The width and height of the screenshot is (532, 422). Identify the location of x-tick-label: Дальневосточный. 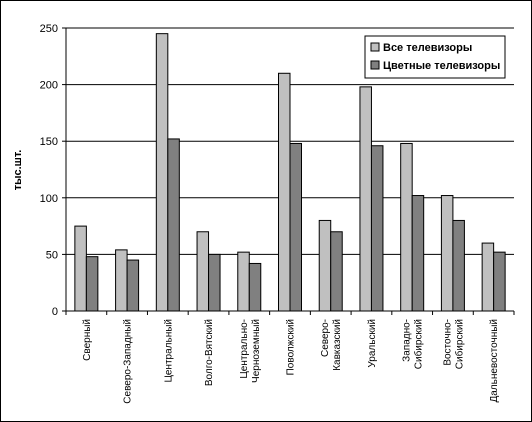
(494, 361).